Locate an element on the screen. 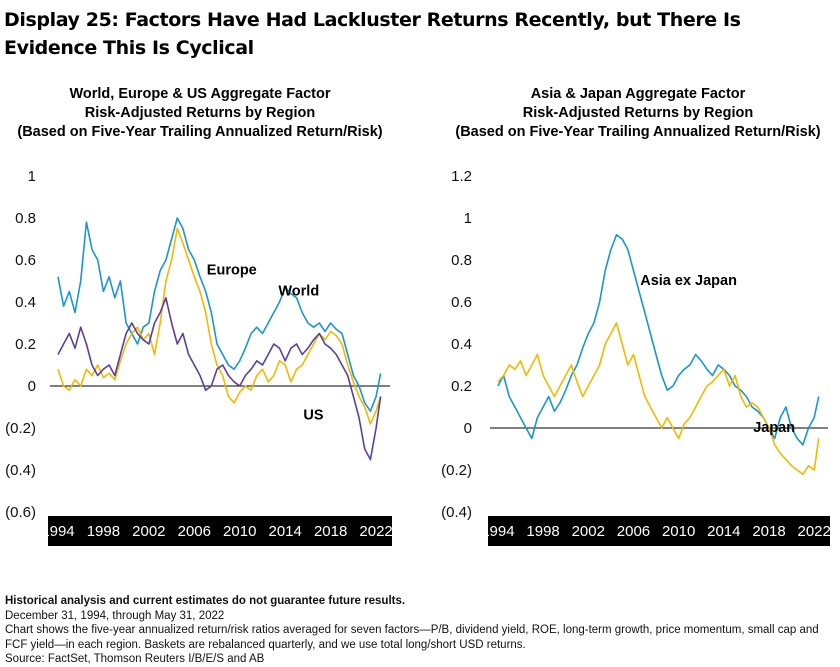 The width and height of the screenshot is (840, 667). series-label-asia-ex-japan: Asia ex Japan is located at coordinates (688, 281).